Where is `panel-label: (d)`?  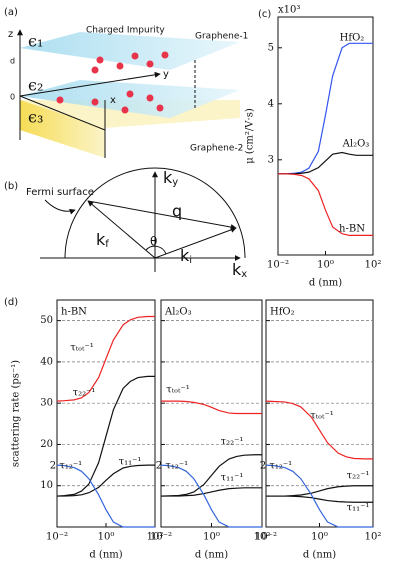
panel-label: (d) is located at coordinates (11, 302).